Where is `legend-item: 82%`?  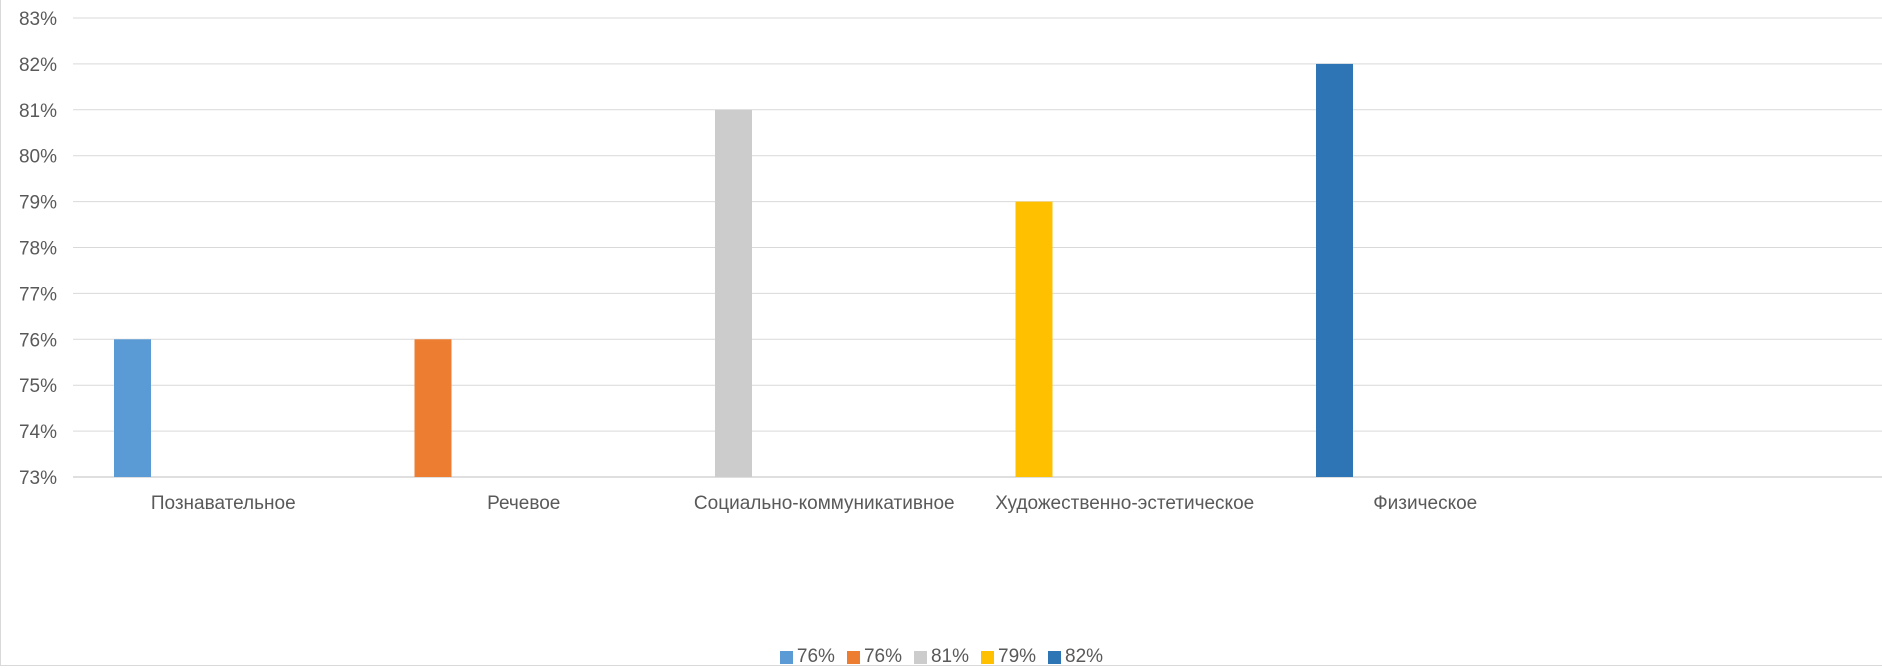
legend-item: 82% is located at coordinates (1075, 657).